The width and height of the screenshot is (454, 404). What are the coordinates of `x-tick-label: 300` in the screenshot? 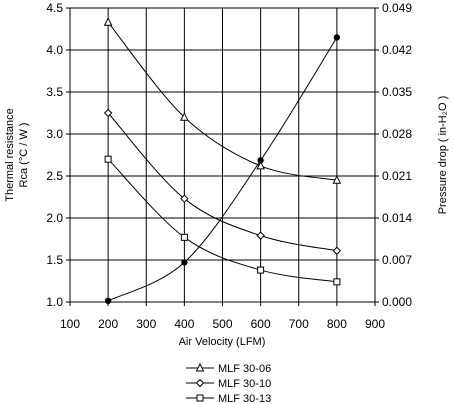 It's located at (146, 324).